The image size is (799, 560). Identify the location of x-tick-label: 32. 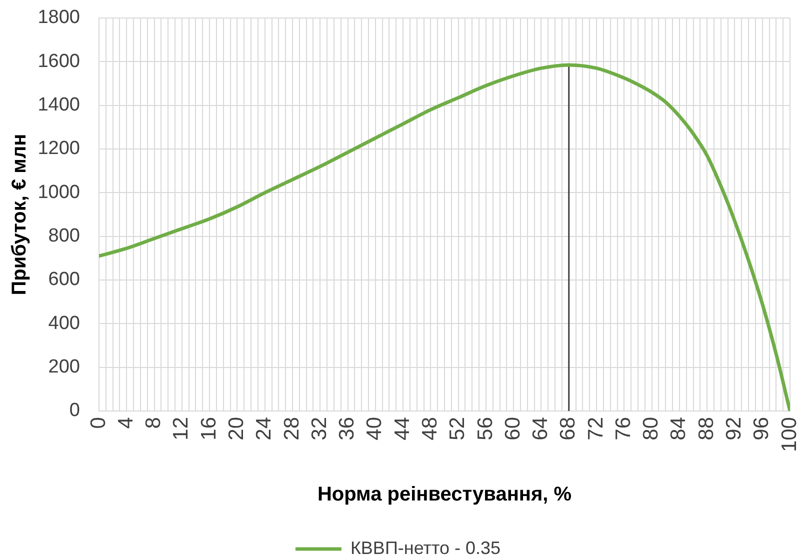
(319, 428).